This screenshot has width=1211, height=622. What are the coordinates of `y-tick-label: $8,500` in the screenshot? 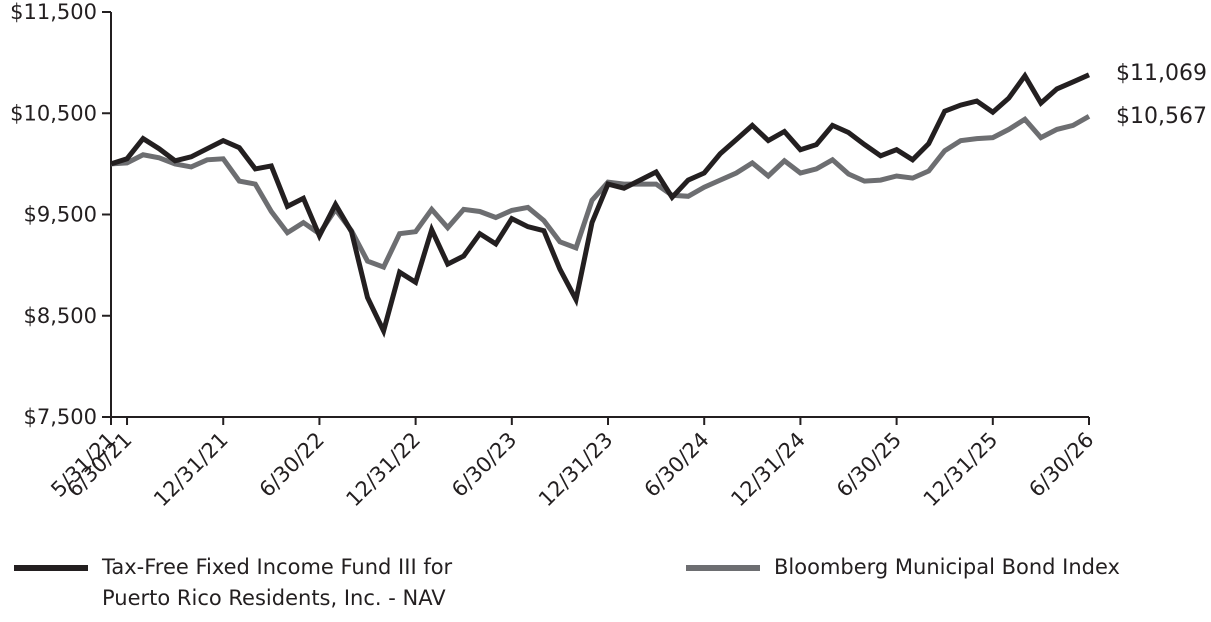 It's located at (60, 316).